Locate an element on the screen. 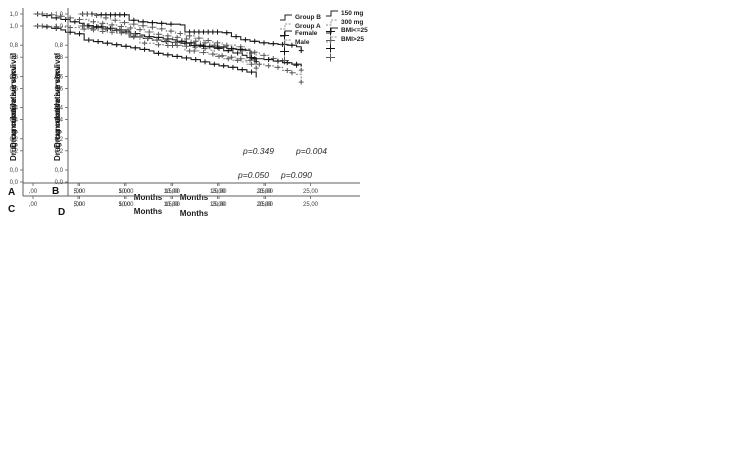  p-value-annotation: p=0.004 is located at coordinates (311, 151).